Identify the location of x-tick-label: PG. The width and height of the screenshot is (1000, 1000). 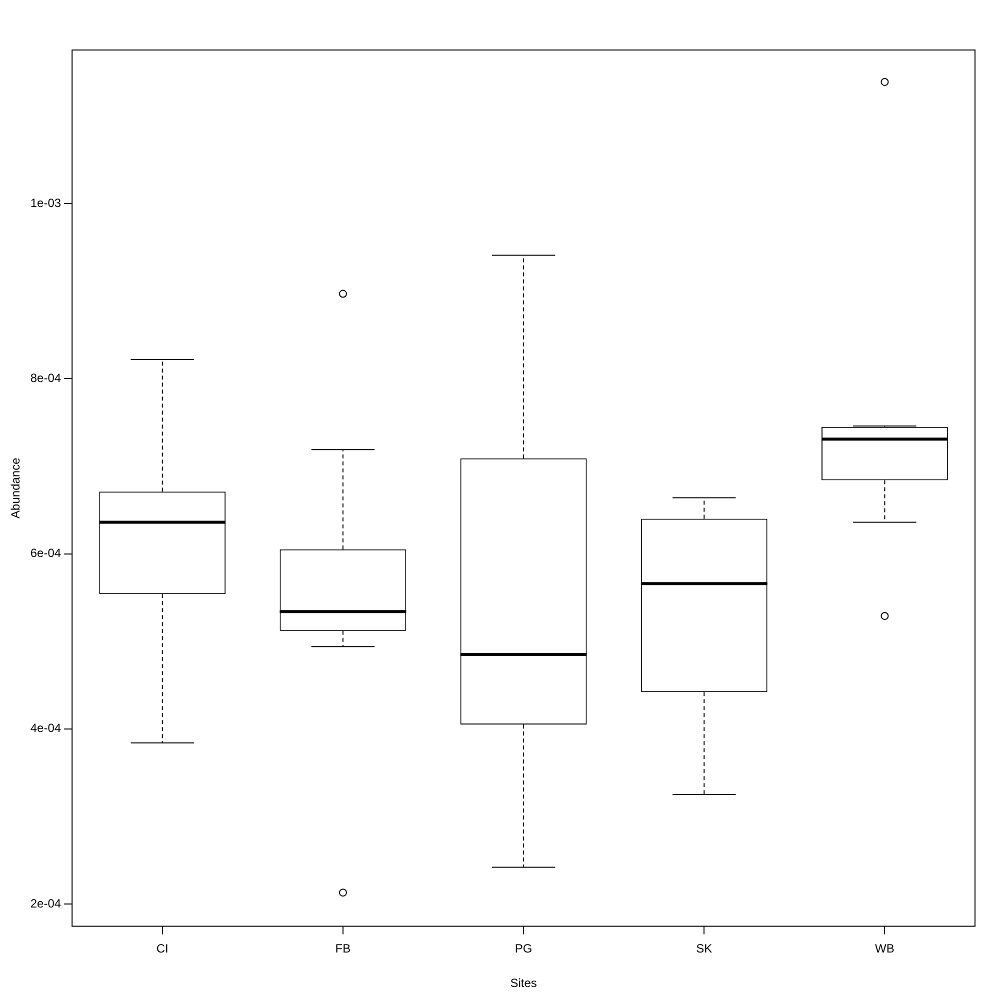
(523, 949).